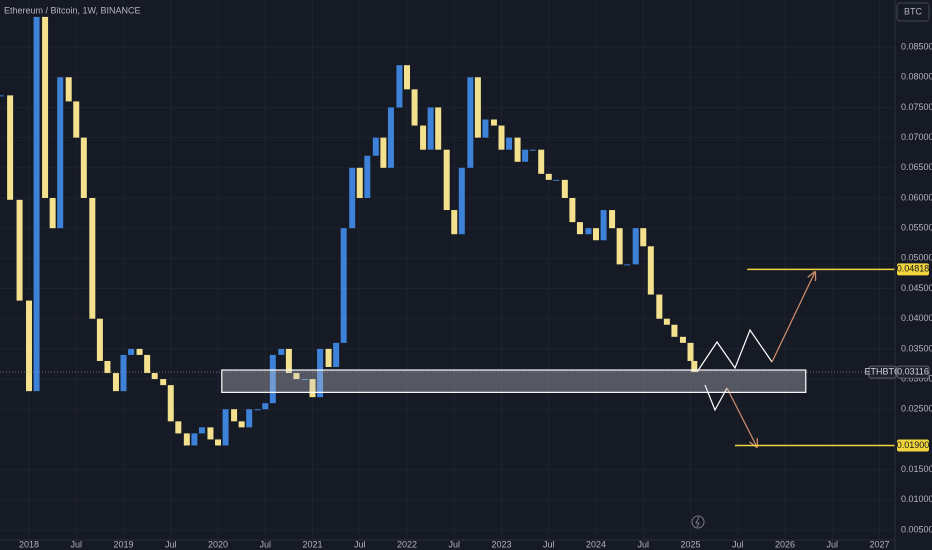  I want to click on y-tick-label: 0.06500, so click(916, 167).